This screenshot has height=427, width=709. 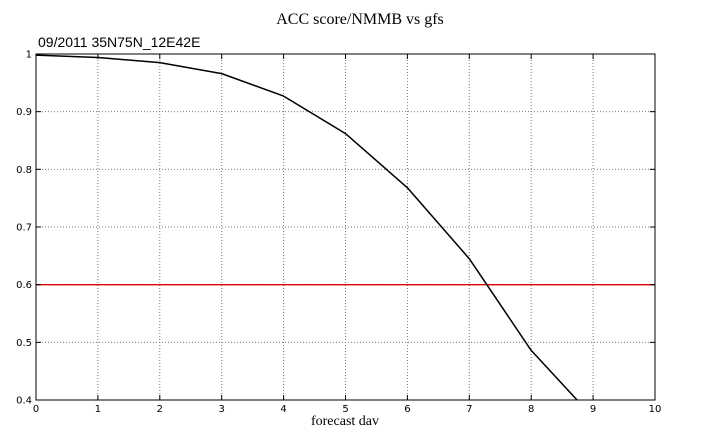 What do you see at coordinates (24, 343) in the screenshot?
I see `y-tick-label: 0.5` at bounding box center [24, 343].